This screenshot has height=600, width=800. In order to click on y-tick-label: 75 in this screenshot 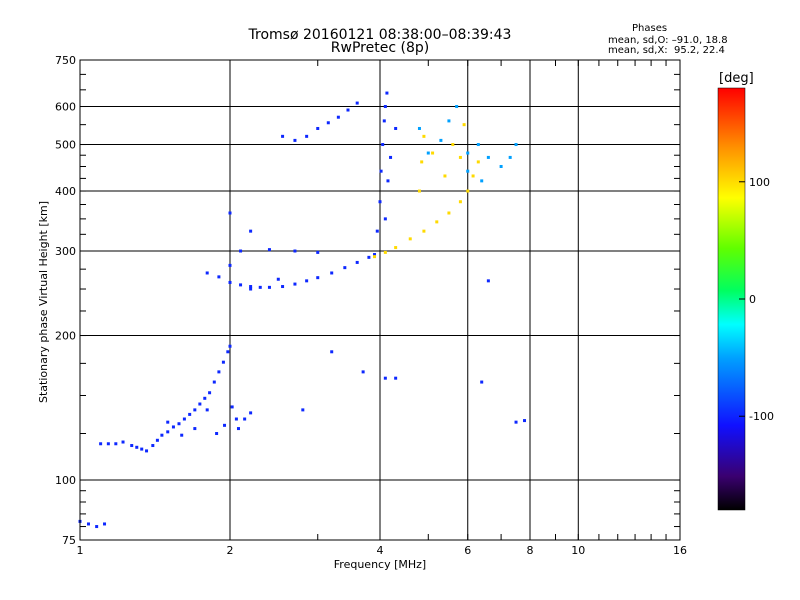, I will do `click(69, 540)`.